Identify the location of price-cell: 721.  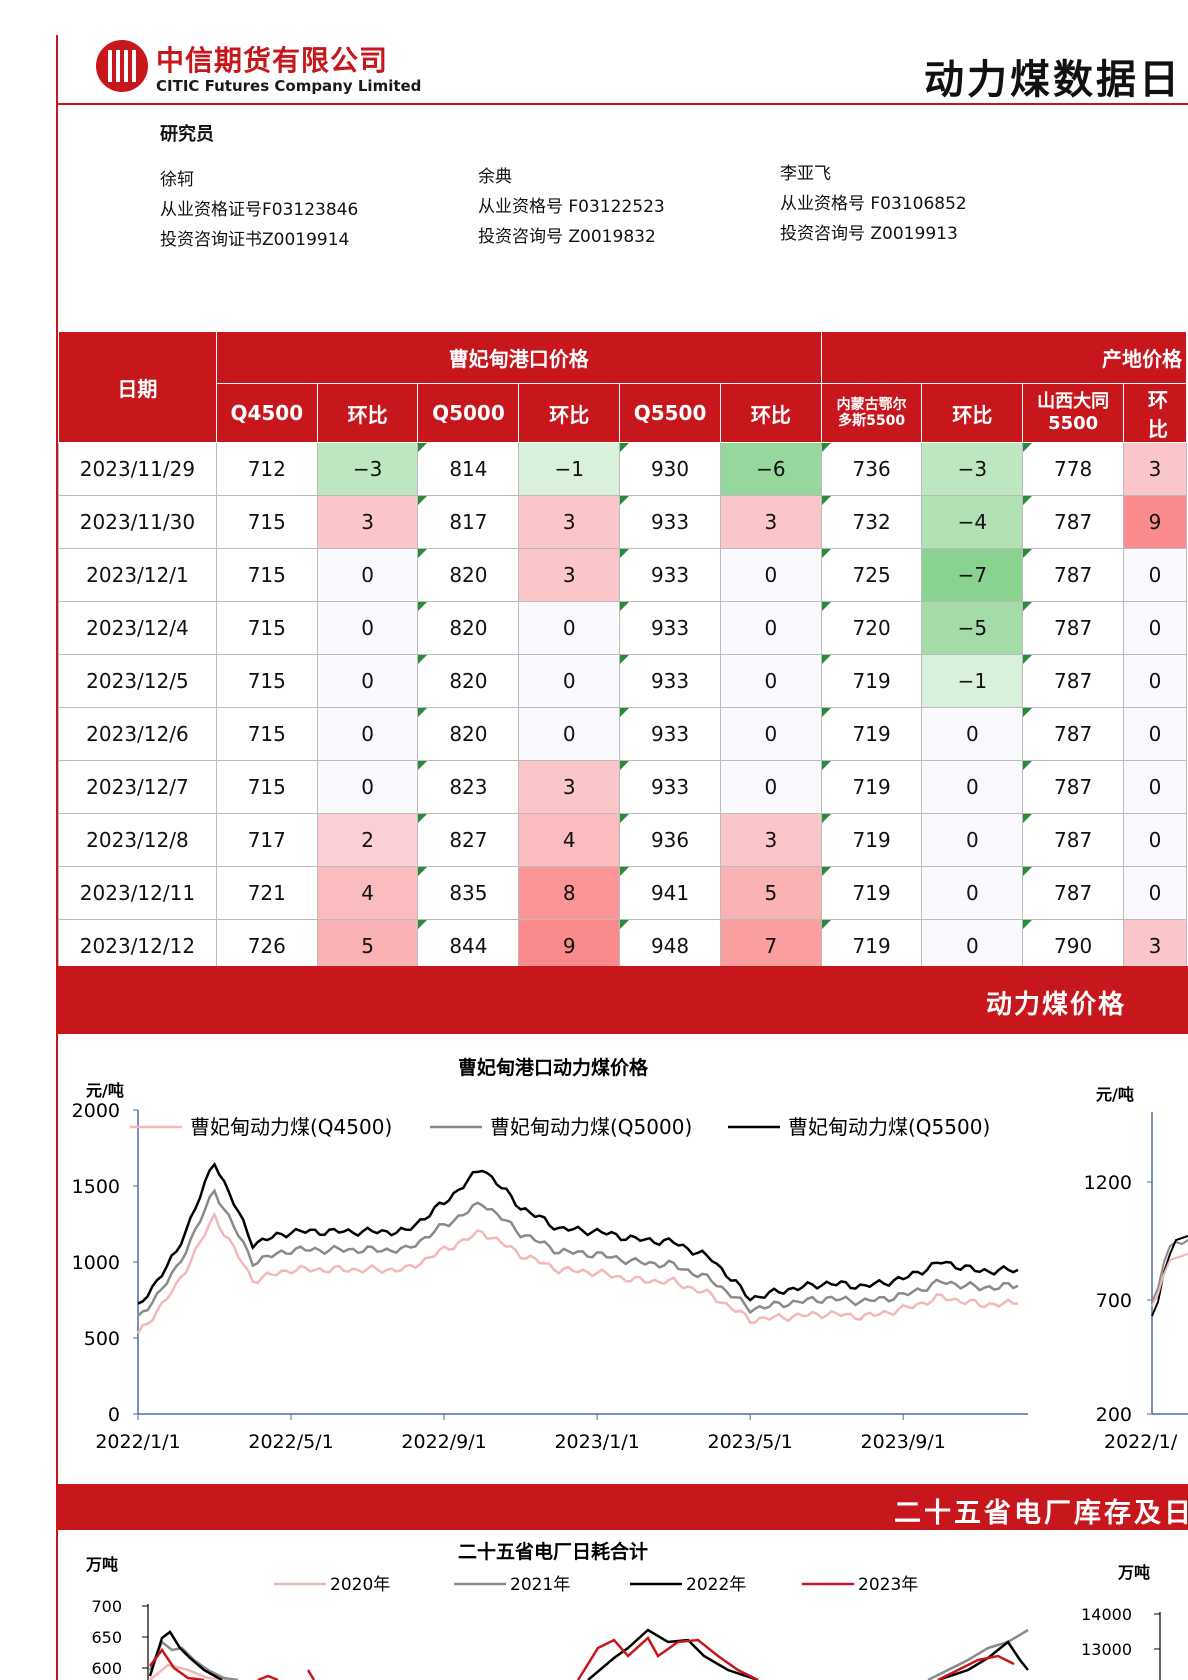
(266, 893).